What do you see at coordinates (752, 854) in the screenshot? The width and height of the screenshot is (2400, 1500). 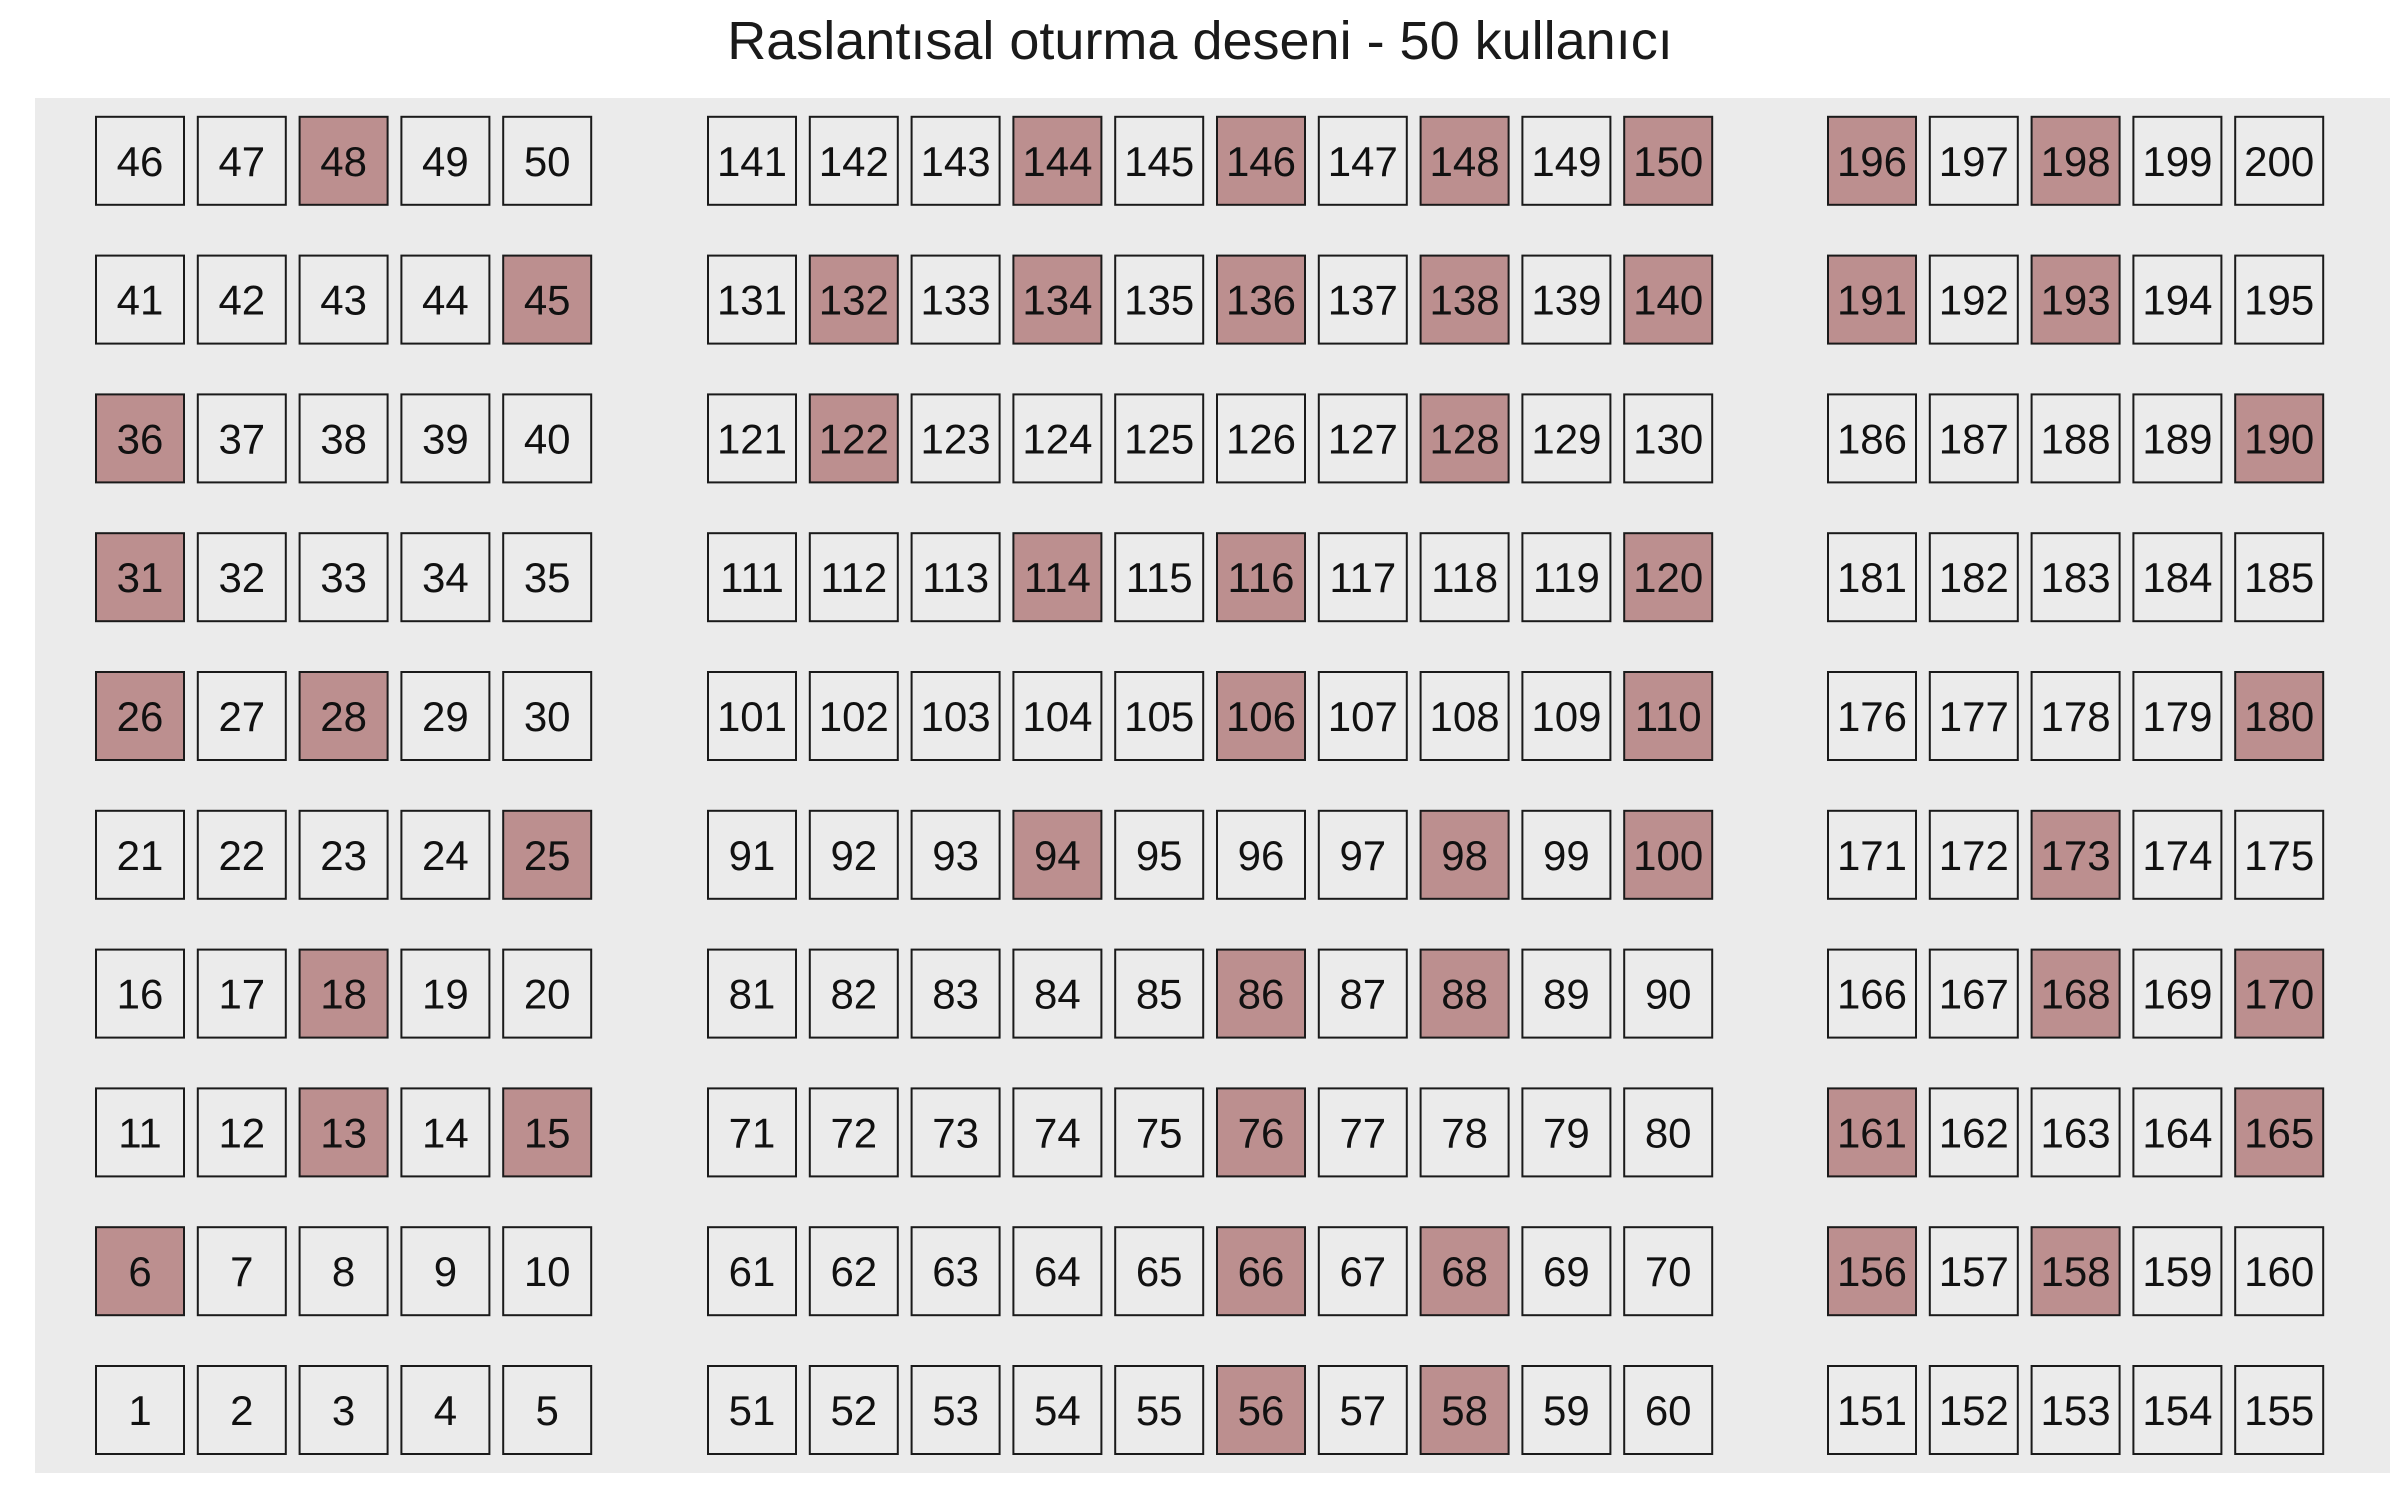 I see `seat-91: 91` at bounding box center [752, 854].